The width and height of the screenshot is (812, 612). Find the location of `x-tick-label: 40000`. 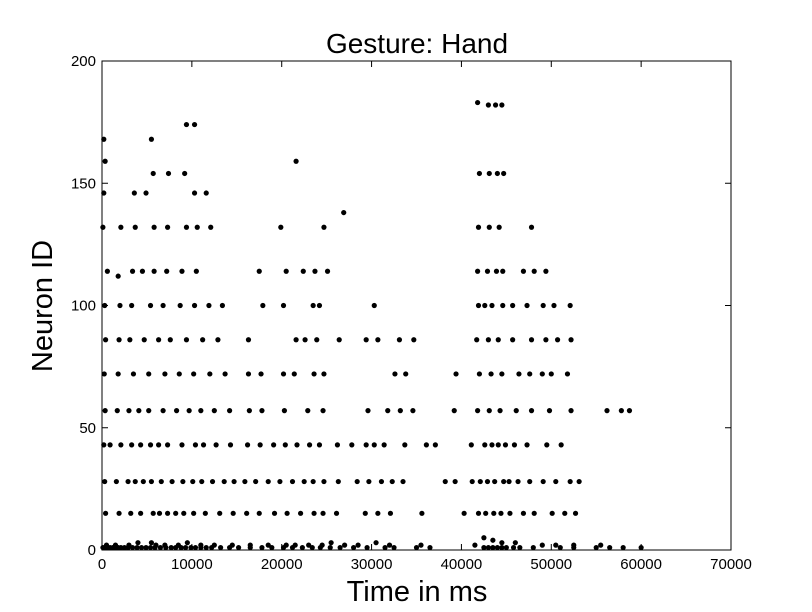

x-tick-label: 40000 is located at coordinates (462, 564).